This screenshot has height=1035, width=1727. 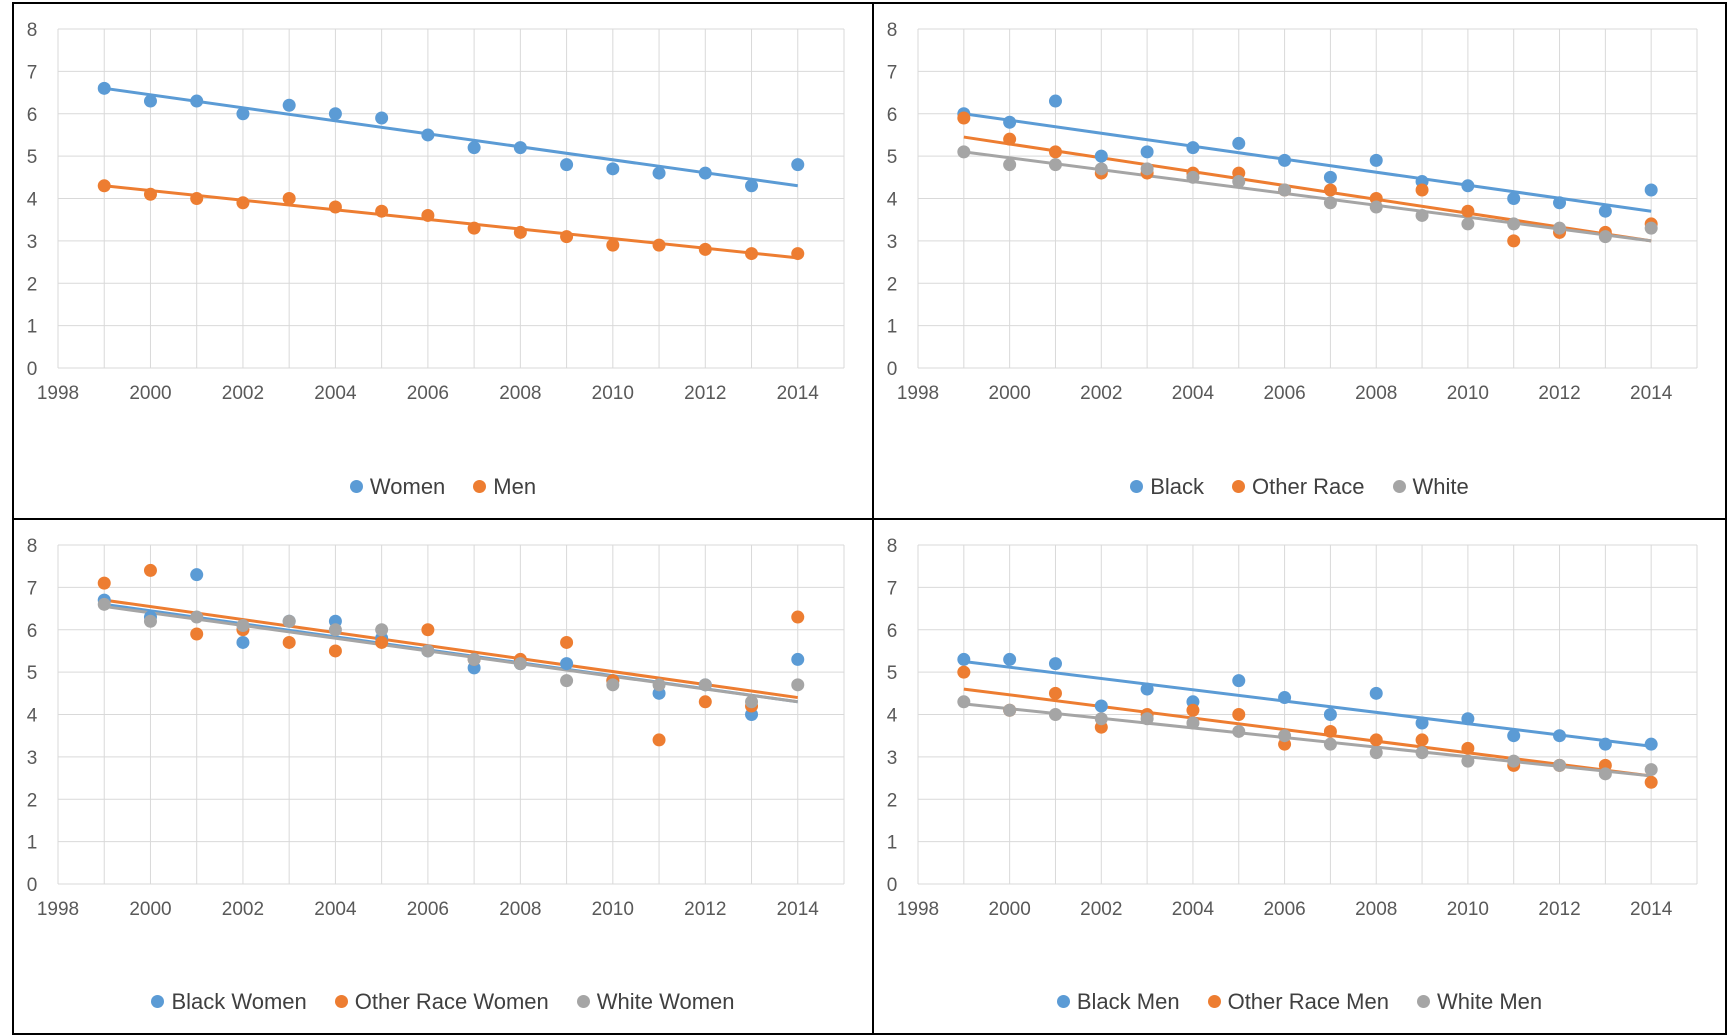 I want to click on legend-item: Other Race, so click(x=1298, y=487).